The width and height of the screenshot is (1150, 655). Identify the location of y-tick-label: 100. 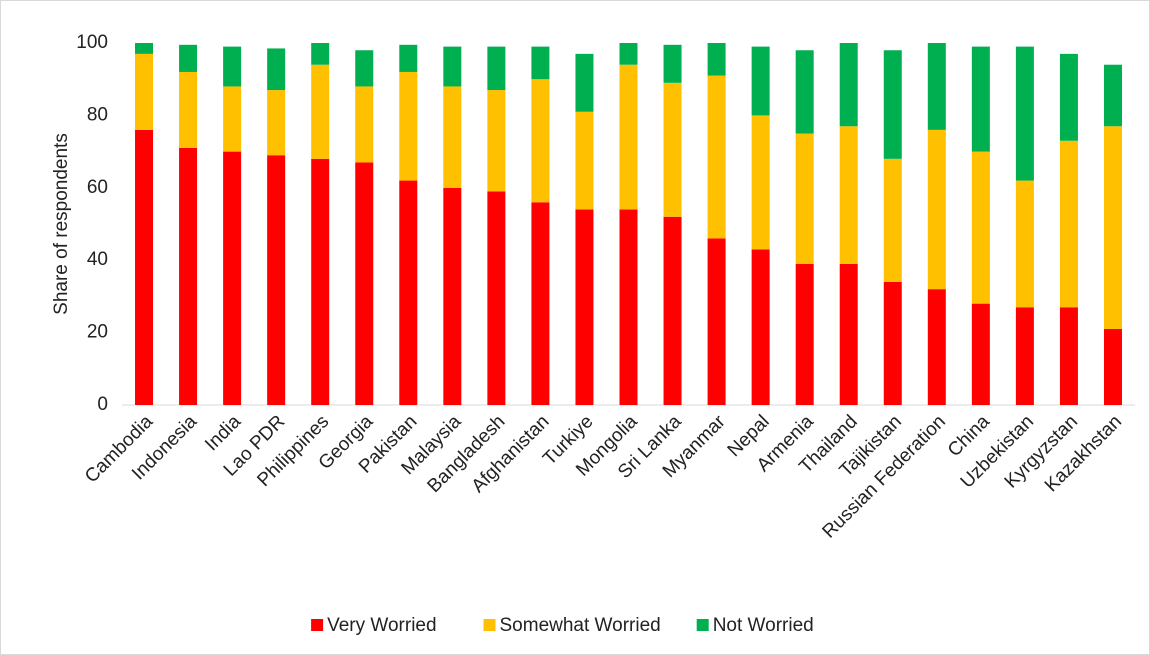
(92, 42).